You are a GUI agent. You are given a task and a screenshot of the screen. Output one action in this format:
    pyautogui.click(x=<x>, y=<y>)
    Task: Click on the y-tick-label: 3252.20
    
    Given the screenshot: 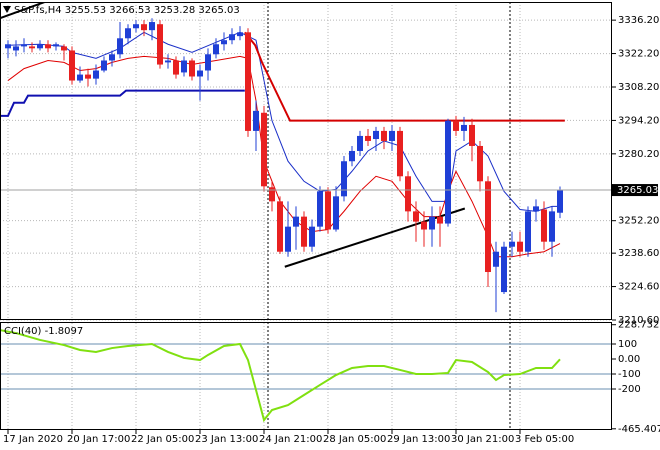 What is the action you would take?
    pyautogui.click(x=638, y=221)
    